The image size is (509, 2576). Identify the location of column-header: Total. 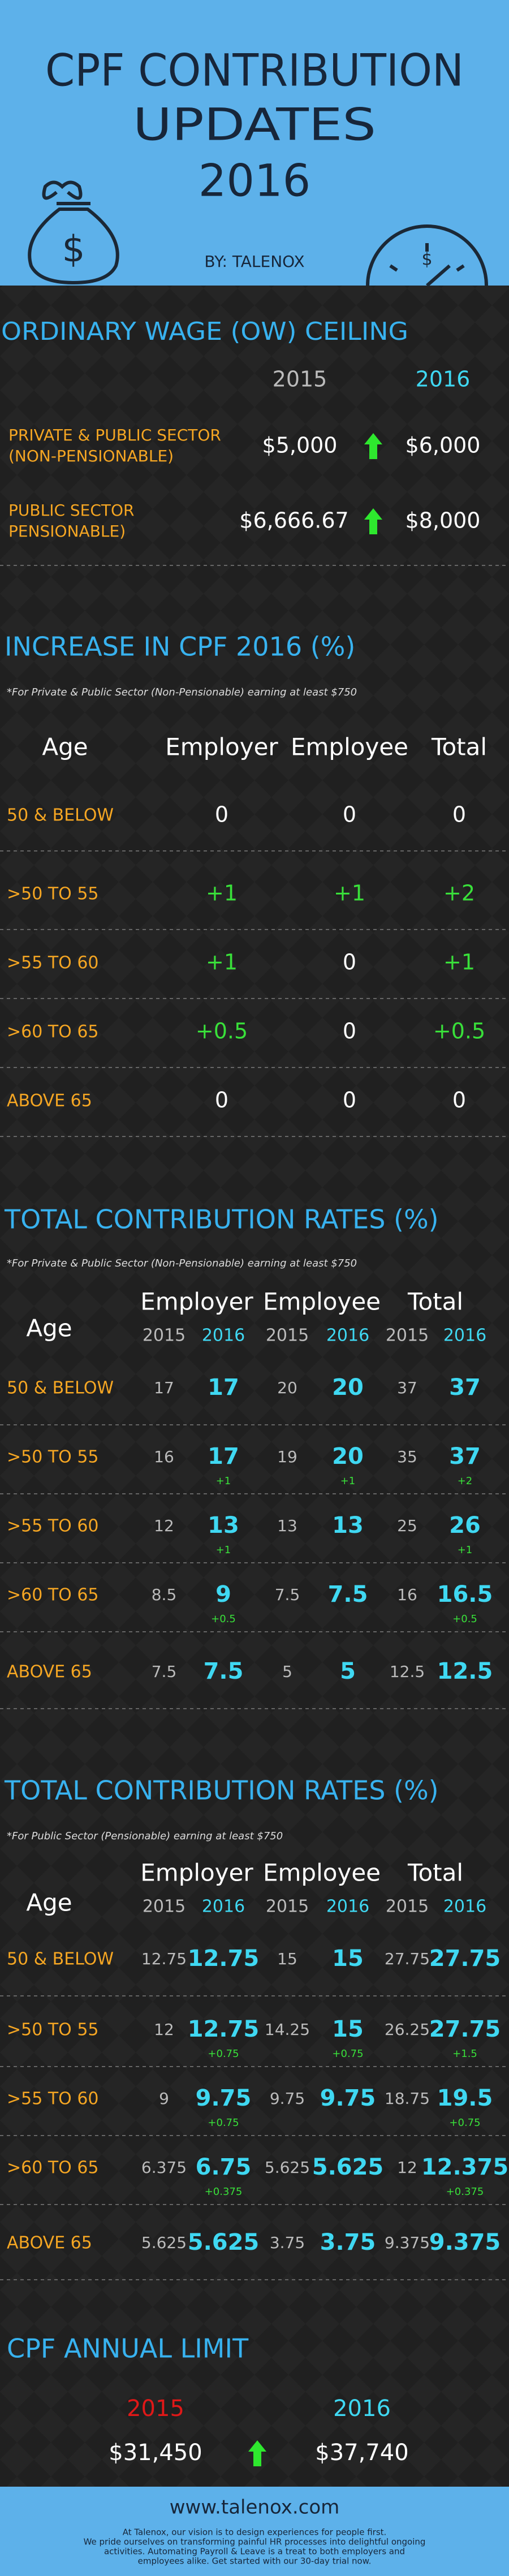
(459, 747).